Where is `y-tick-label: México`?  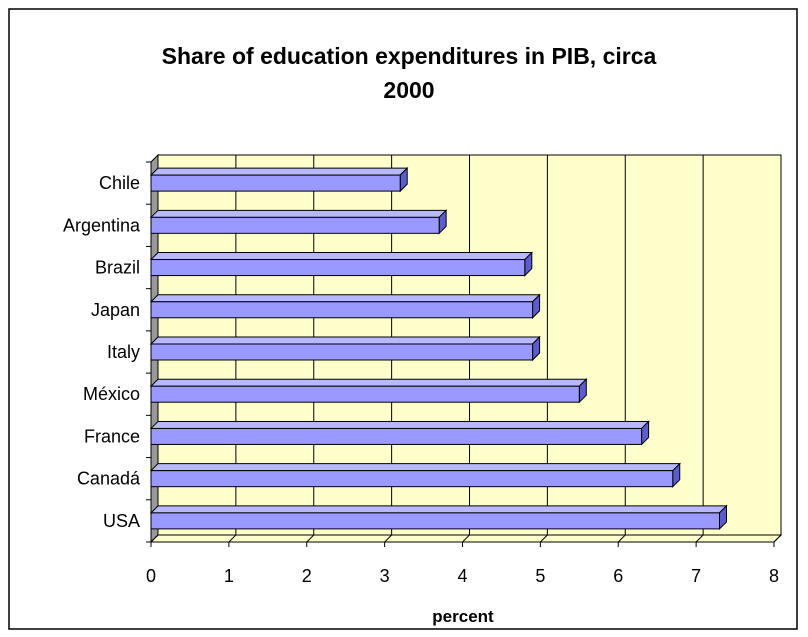 y-tick-label: México is located at coordinates (111, 394).